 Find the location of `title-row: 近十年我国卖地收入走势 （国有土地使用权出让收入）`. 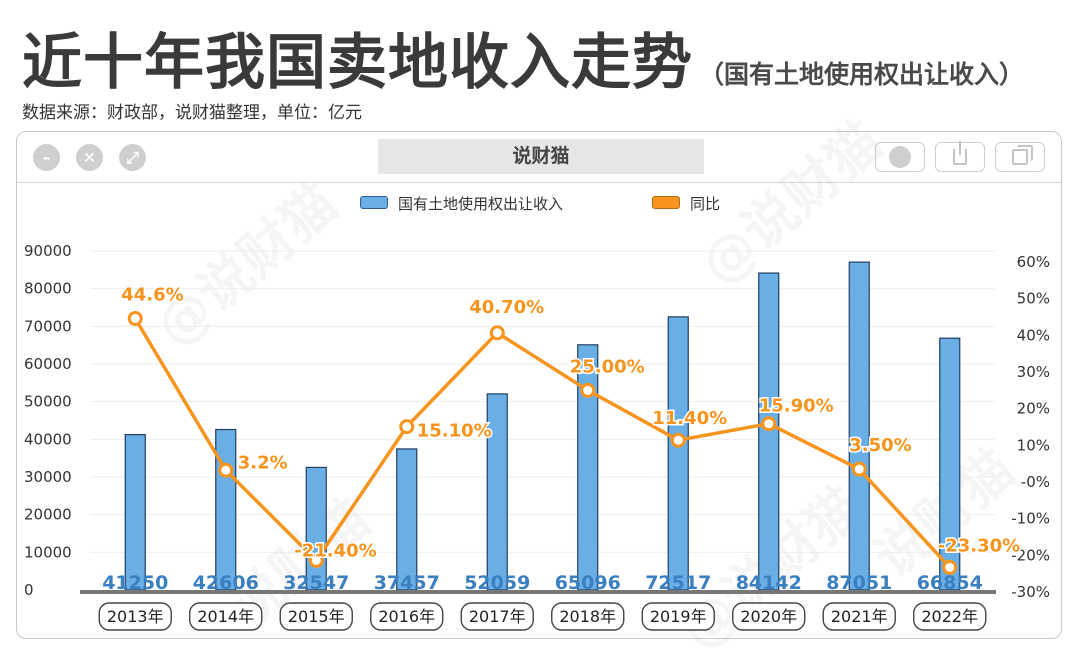

title-row: 近十年我国卖地收入走势 （国有土地使用权出让收入） is located at coordinates (523, 56).